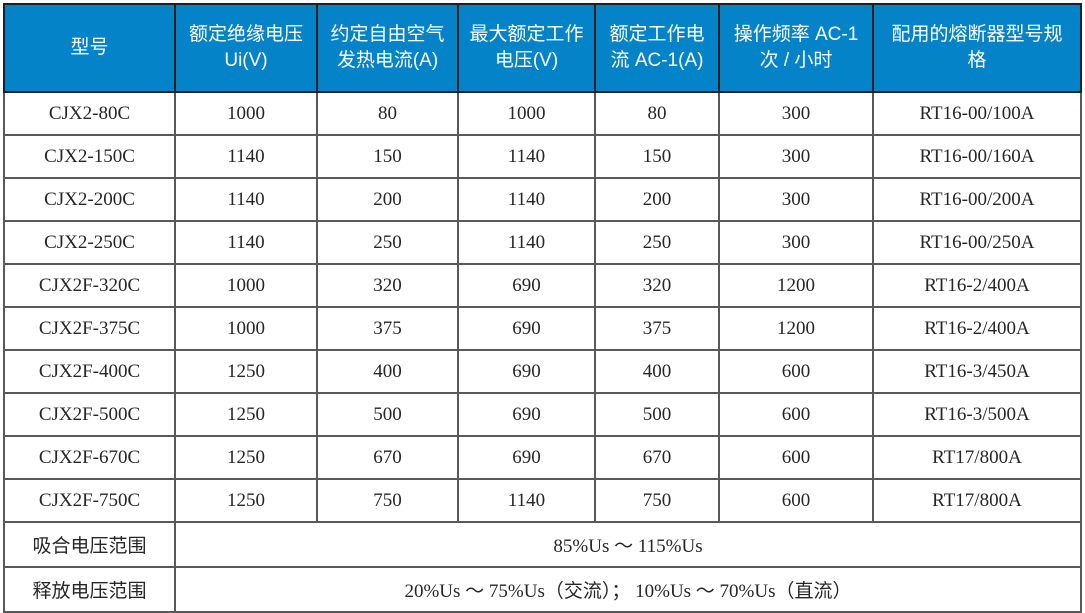  I want to click on column-header-3: 最大额定工作电压(V), so click(526, 48).